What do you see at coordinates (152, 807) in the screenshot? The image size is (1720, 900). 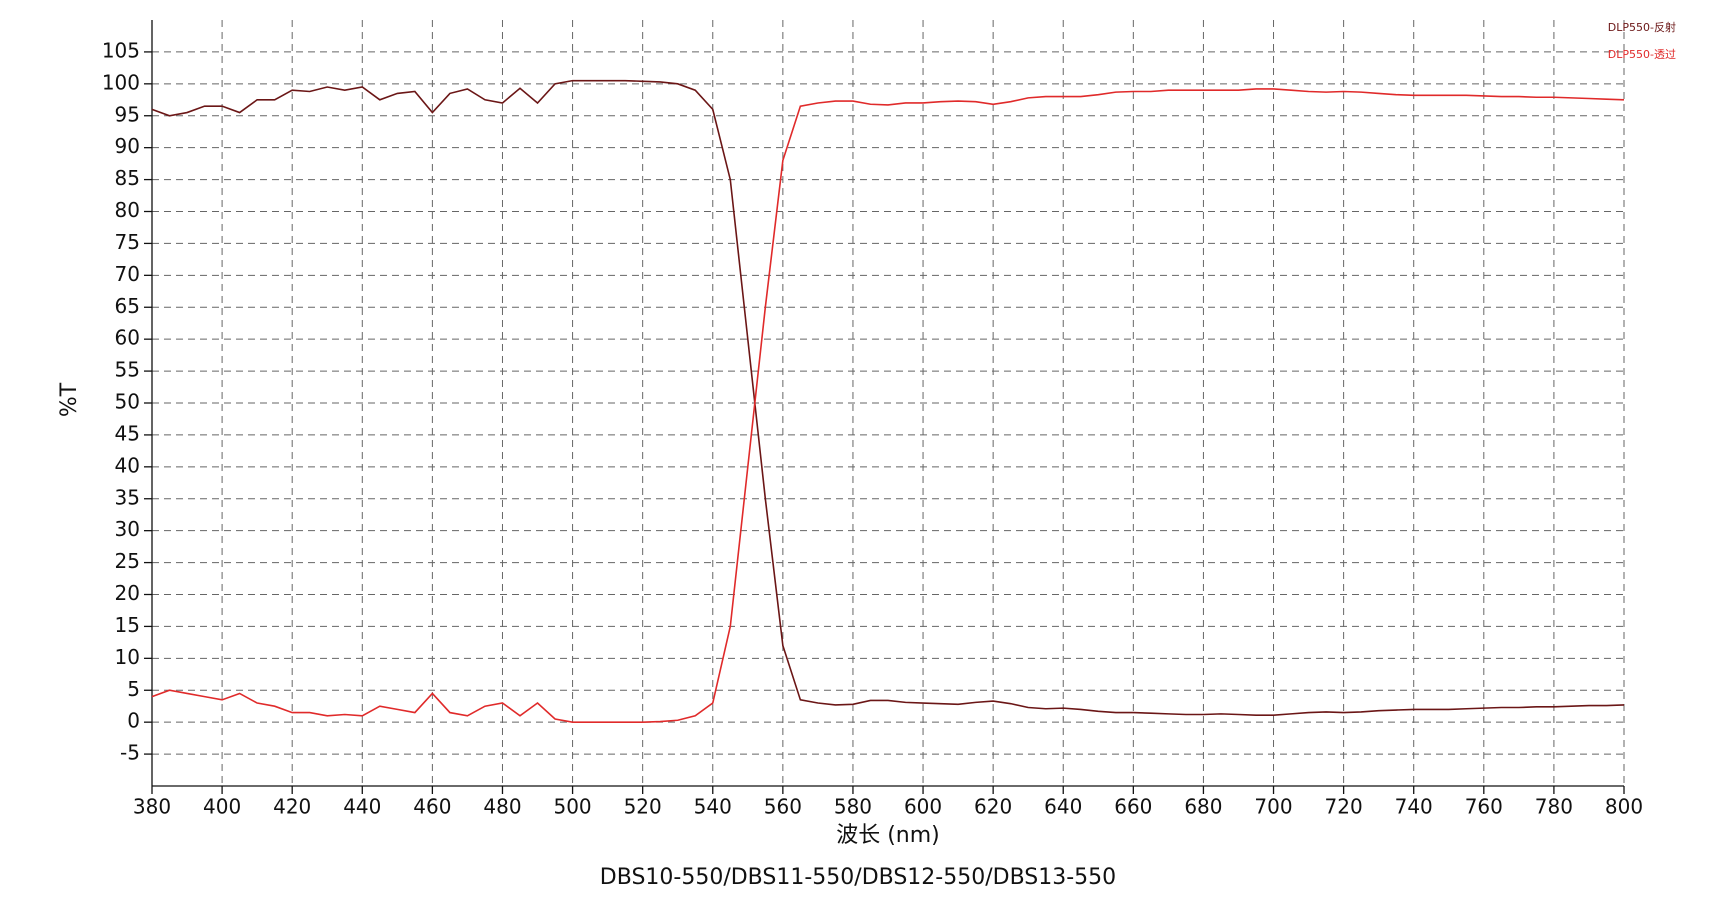 I see `x-tick-label: 380` at bounding box center [152, 807].